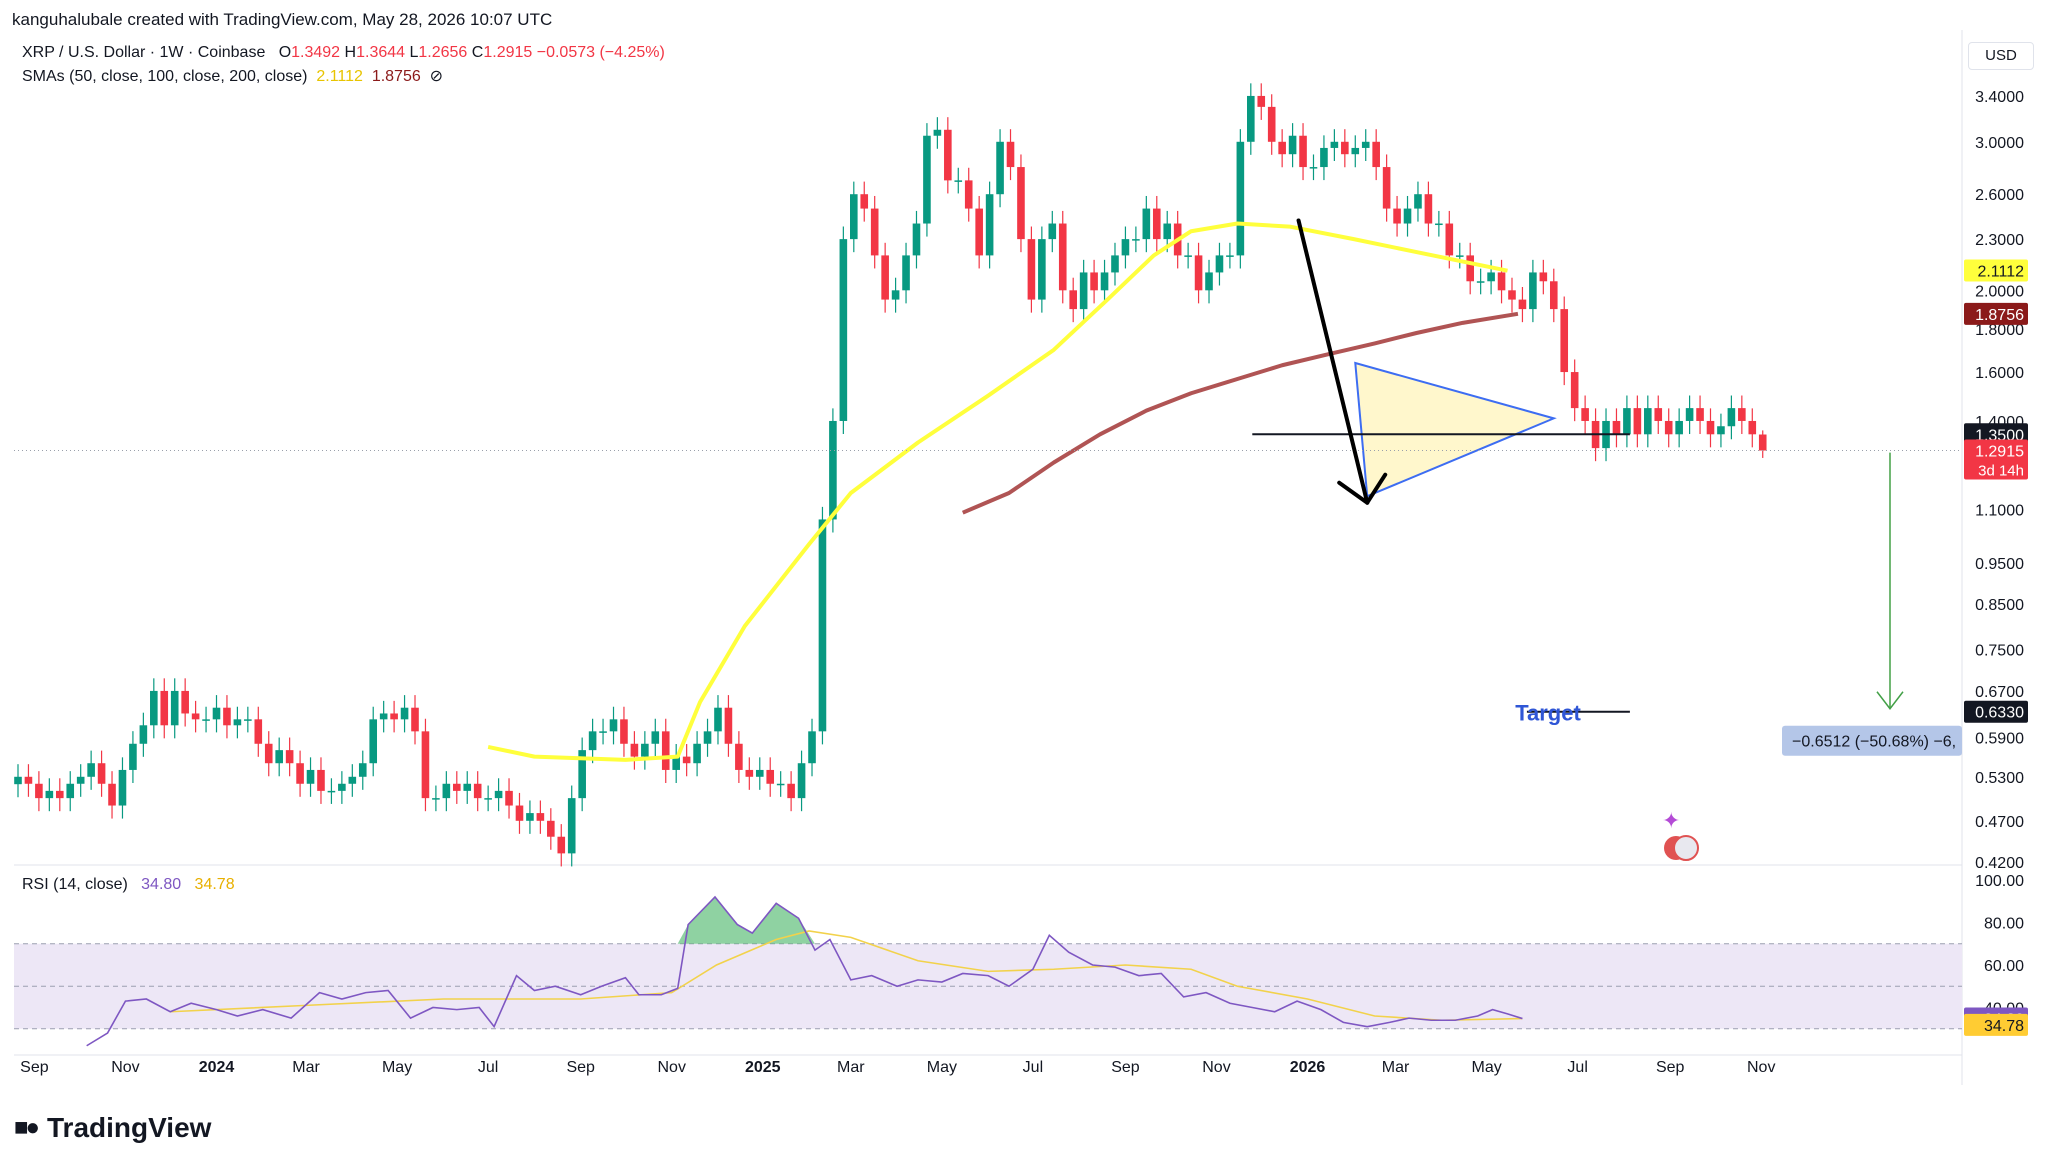  Describe the element at coordinates (27, 1127) in the screenshot. I see `tradingview-mark-icon: ■●` at that location.